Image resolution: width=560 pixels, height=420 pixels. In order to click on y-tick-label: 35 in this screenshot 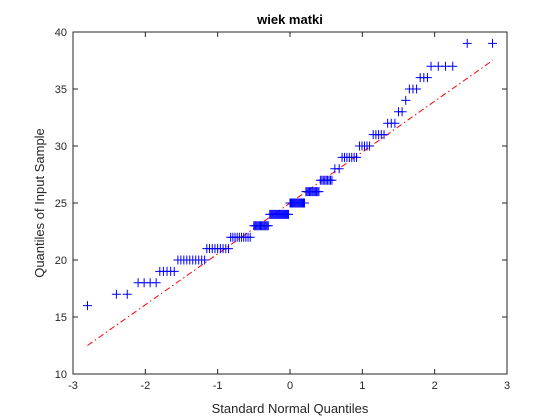, I will do `click(61, 90)`.